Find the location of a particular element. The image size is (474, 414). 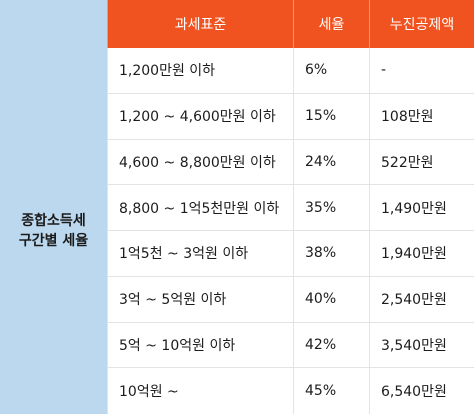

table-row-4-deduction: 1,490만원 is located at coordinates (421, 208).